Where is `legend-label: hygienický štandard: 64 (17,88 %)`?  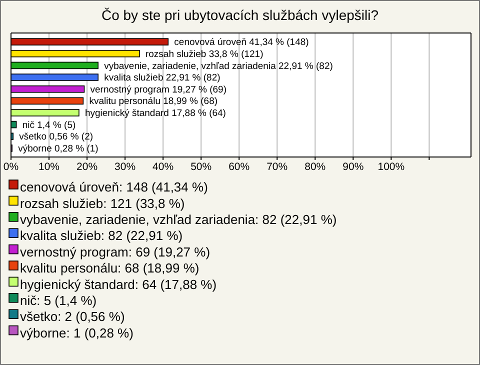 legend-label: hygienický štandard: 64 (17,88 %) is located at coordinates (118, 284).